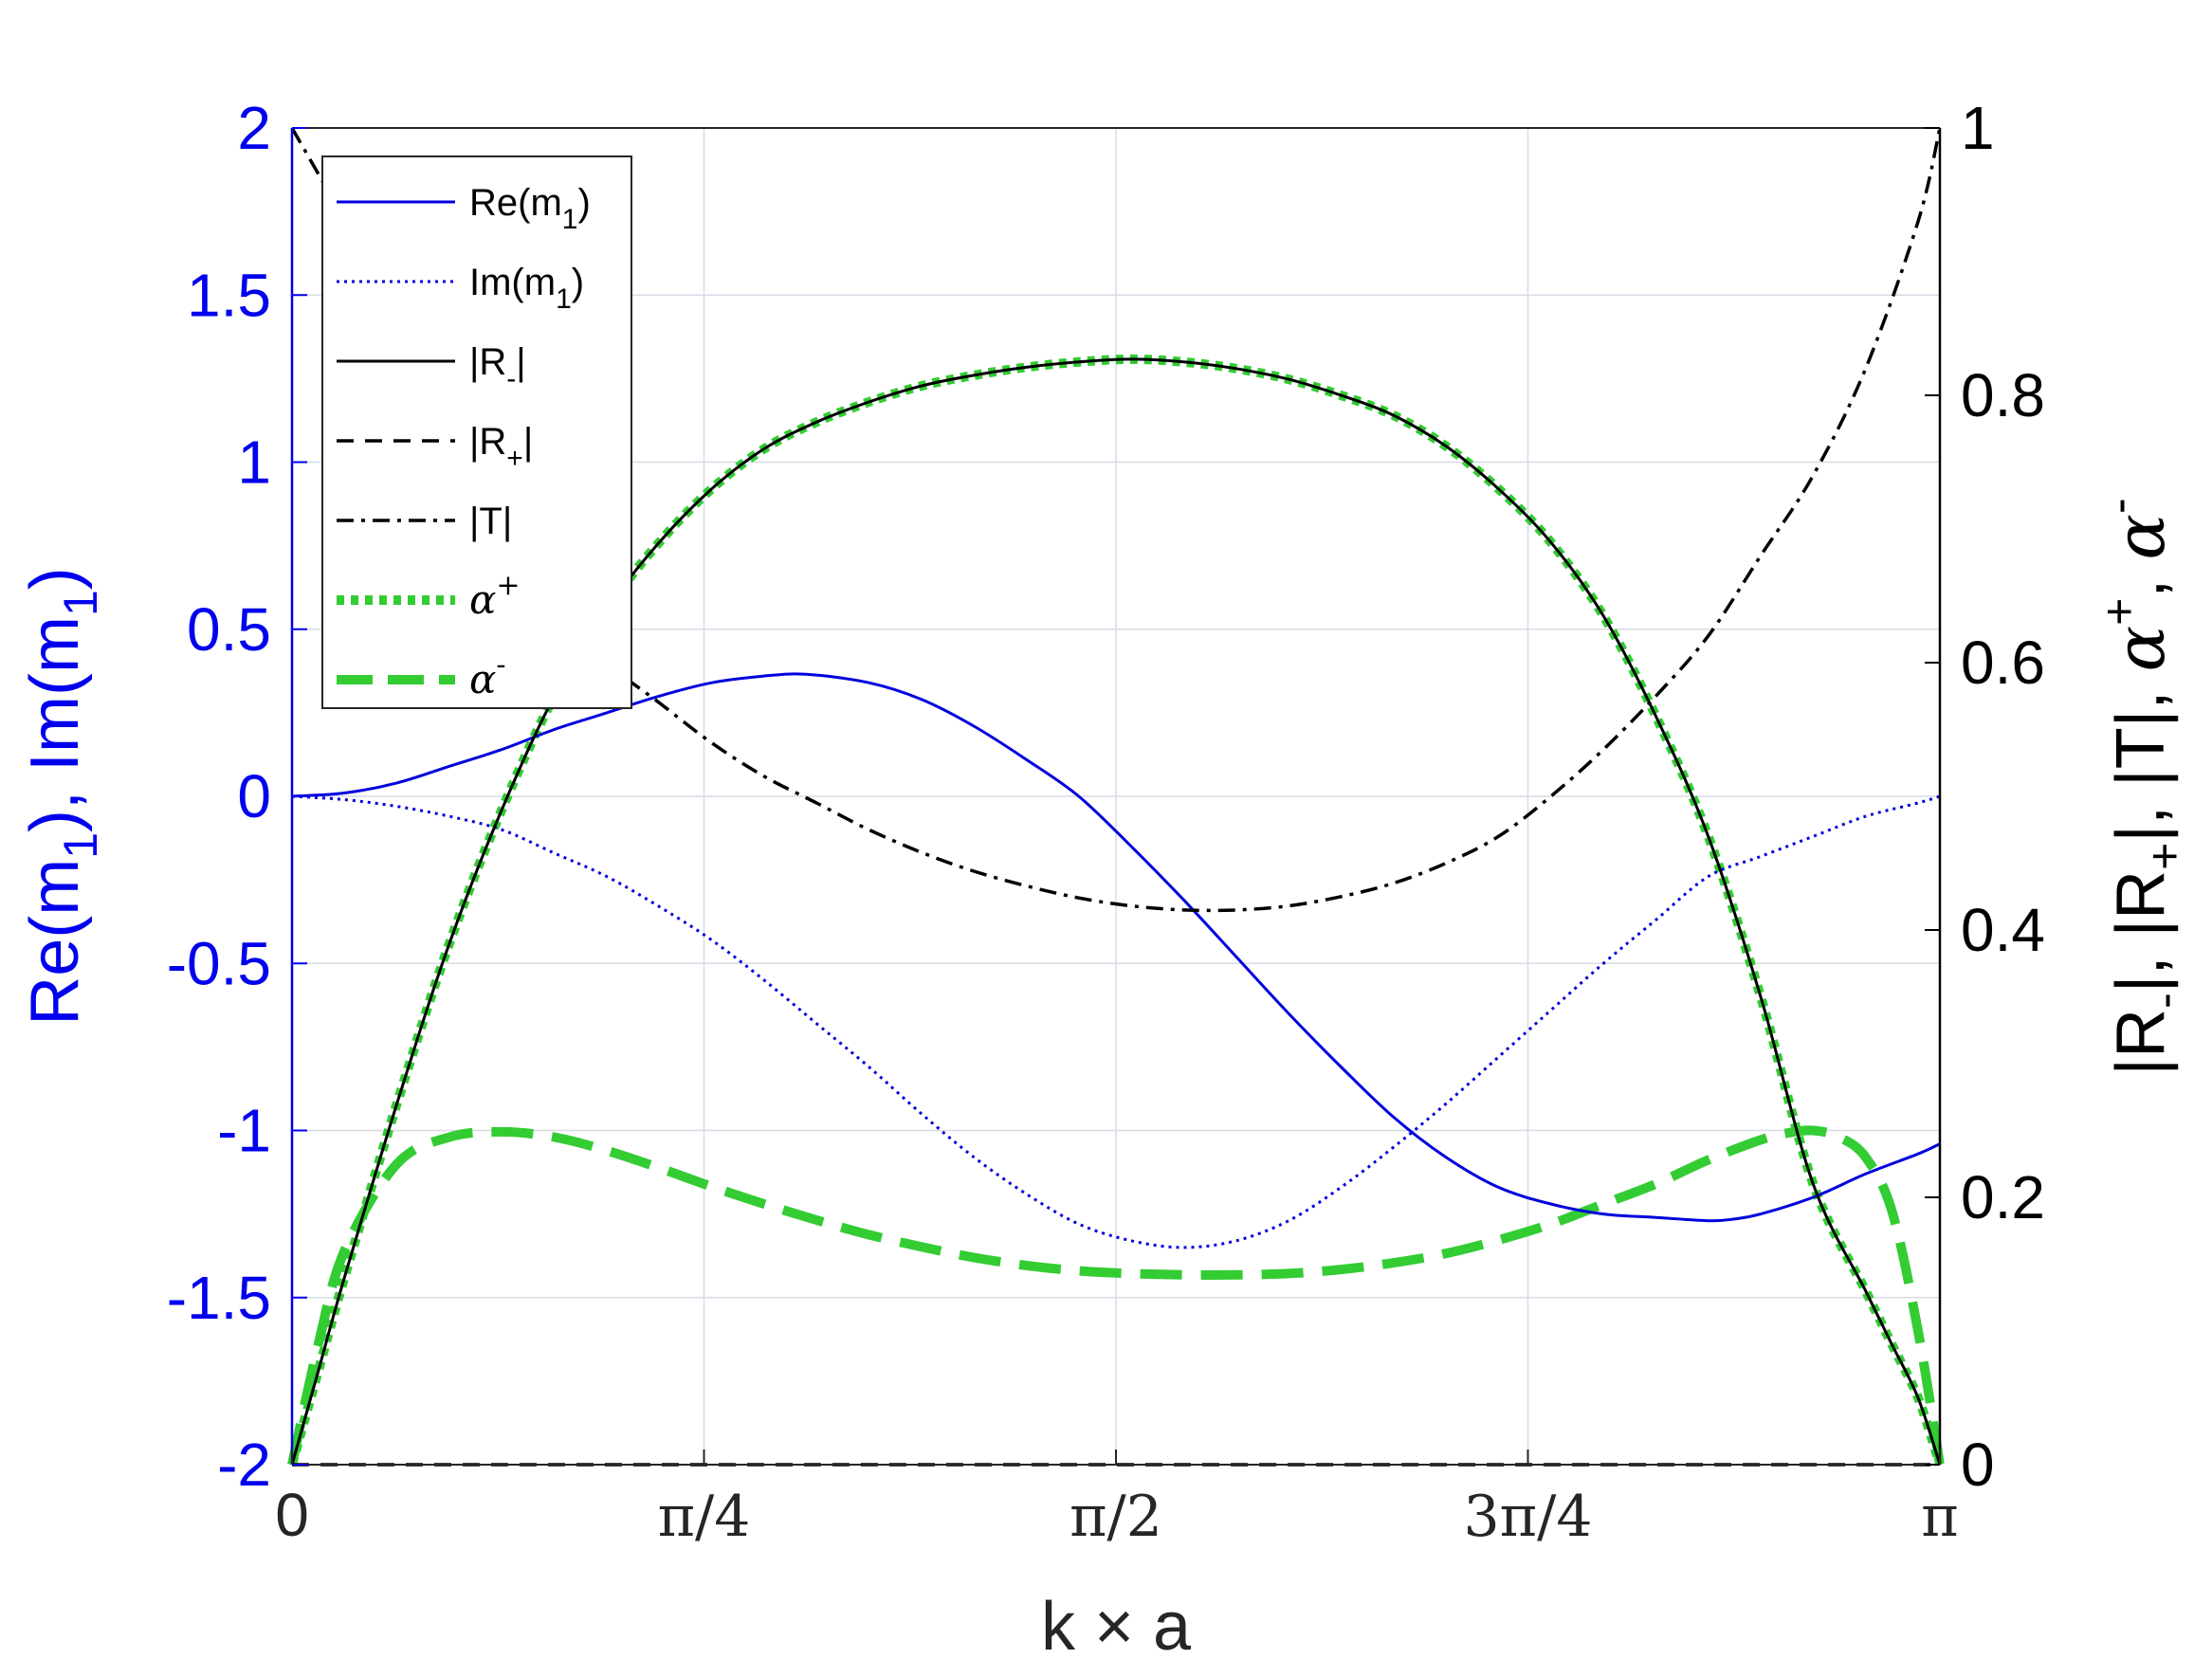 The width and height of the screenshot is (2212, 1659). What do you see at coordinates (80, 603) in the screenshot?
I see `left-axis-title-part-3: 1` at bounding box center [80, 603].